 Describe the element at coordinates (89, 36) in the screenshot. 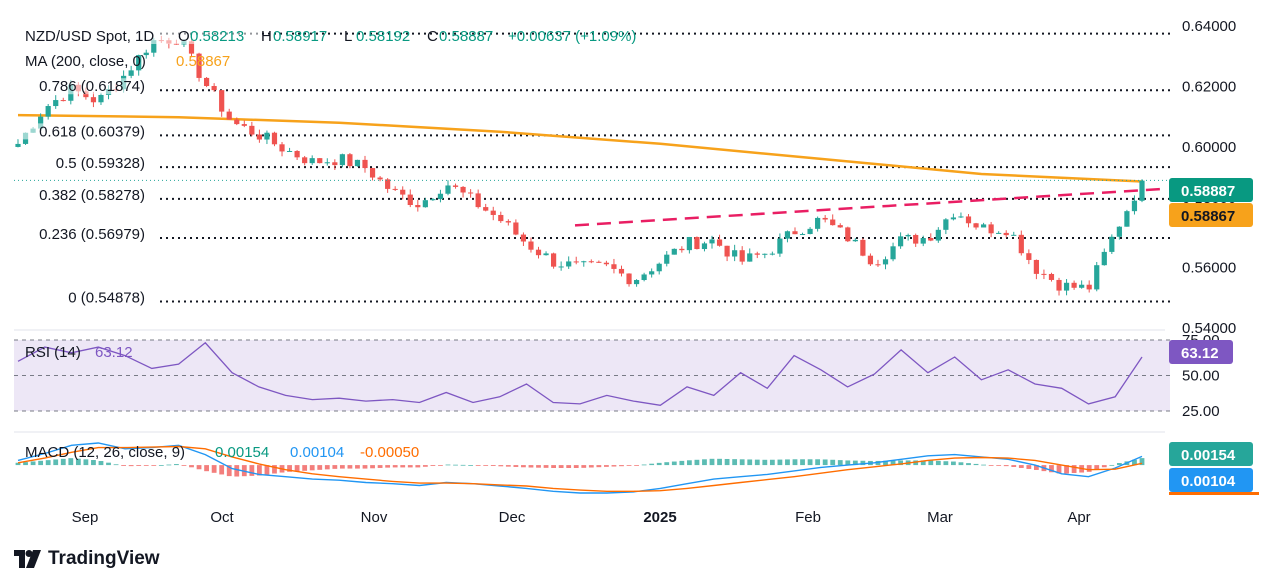

I see `symbol-title: NZD/USD Spot, 1D` at that location.